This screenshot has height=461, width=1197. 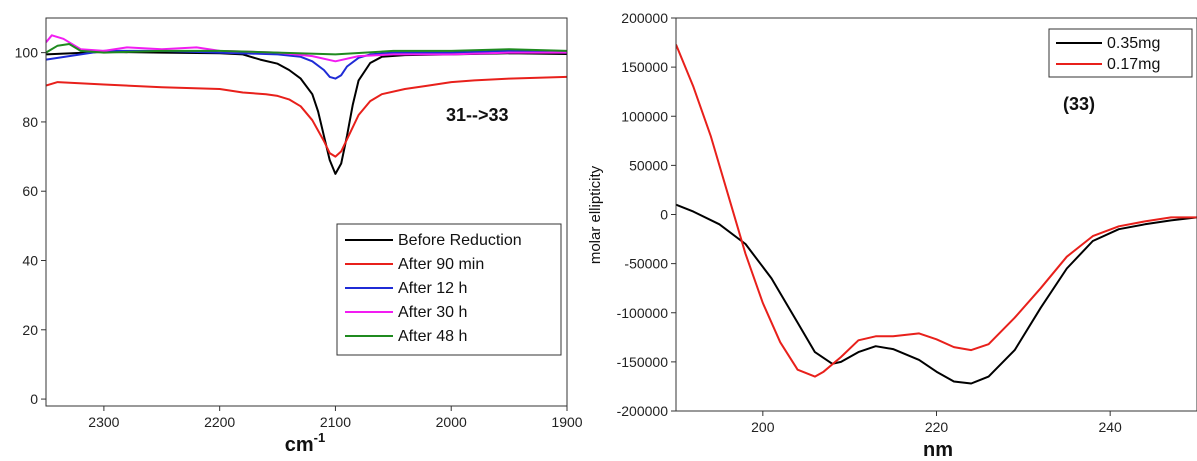 What do you see at coordinates (648, 165) in the screenshot?
I see `cd-y-tick-label: 50000` at bounding box center [648, 165].